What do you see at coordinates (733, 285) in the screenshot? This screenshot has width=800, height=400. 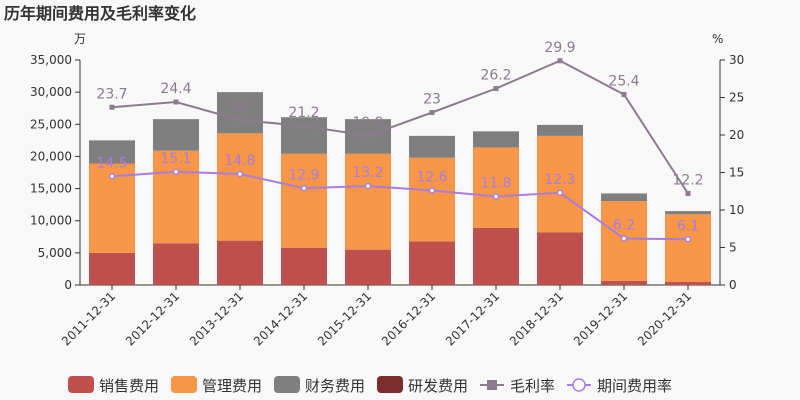 I see `right-tick-label: 0` at bounding box center [733, 285].